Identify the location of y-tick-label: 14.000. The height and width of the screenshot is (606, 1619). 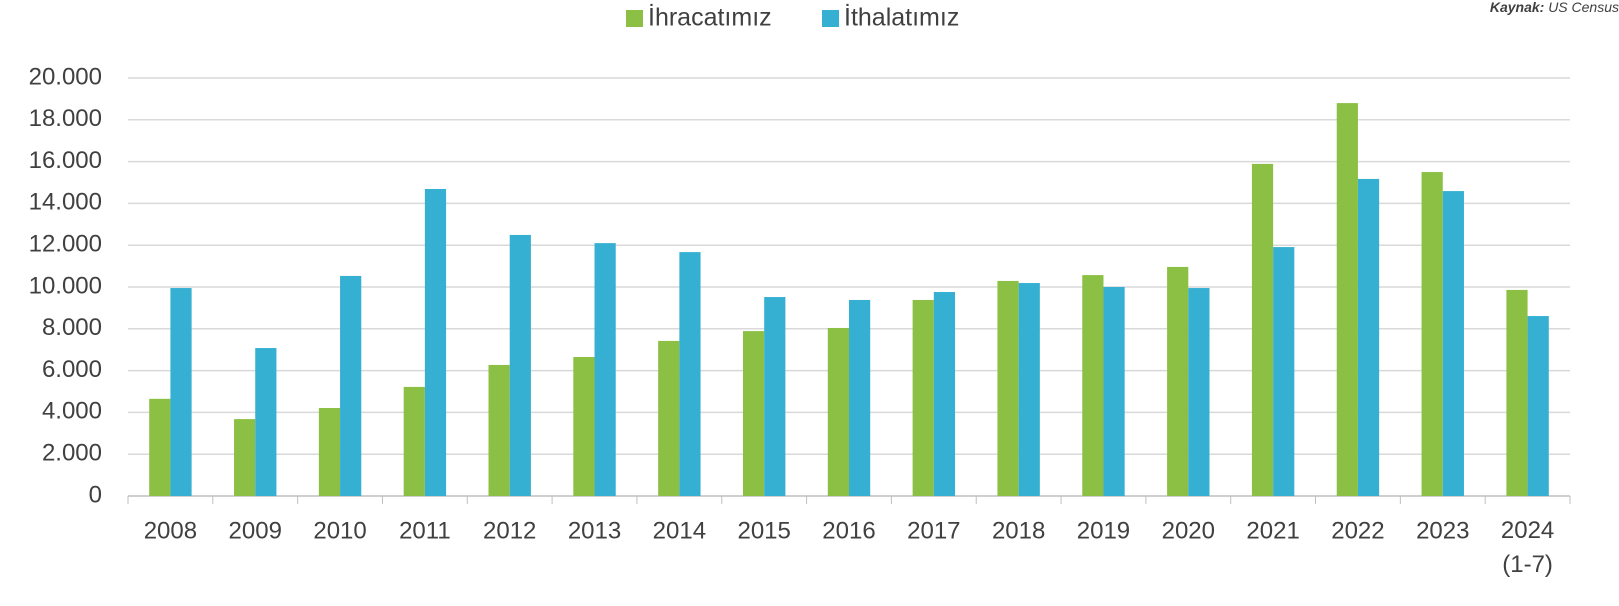
(65, 202).